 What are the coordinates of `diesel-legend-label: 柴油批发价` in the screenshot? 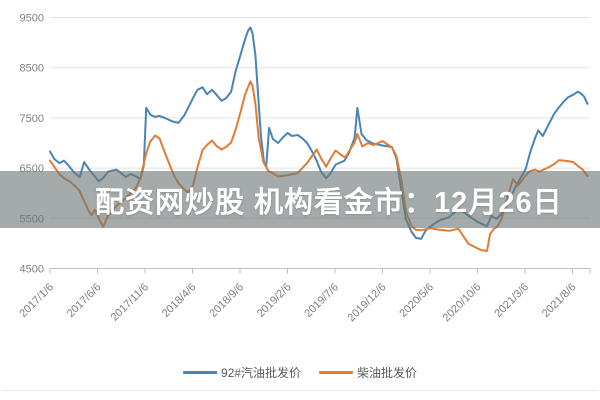 It's located at (387, 372).